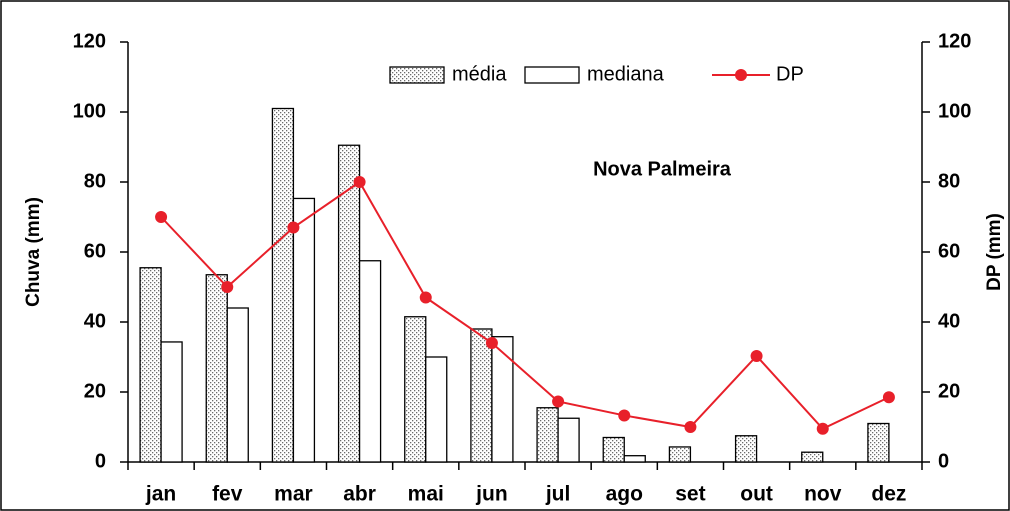 Image resolution: width=1010 pixels, height=511 pixels. I want to click on y-tick-label: 20, so click(95, 391).